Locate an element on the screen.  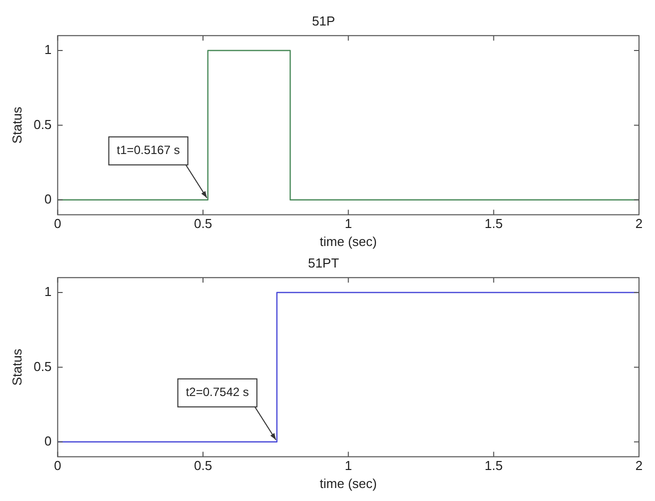
annotation: t2=0.7542 s is located at coordinates (217, 392).